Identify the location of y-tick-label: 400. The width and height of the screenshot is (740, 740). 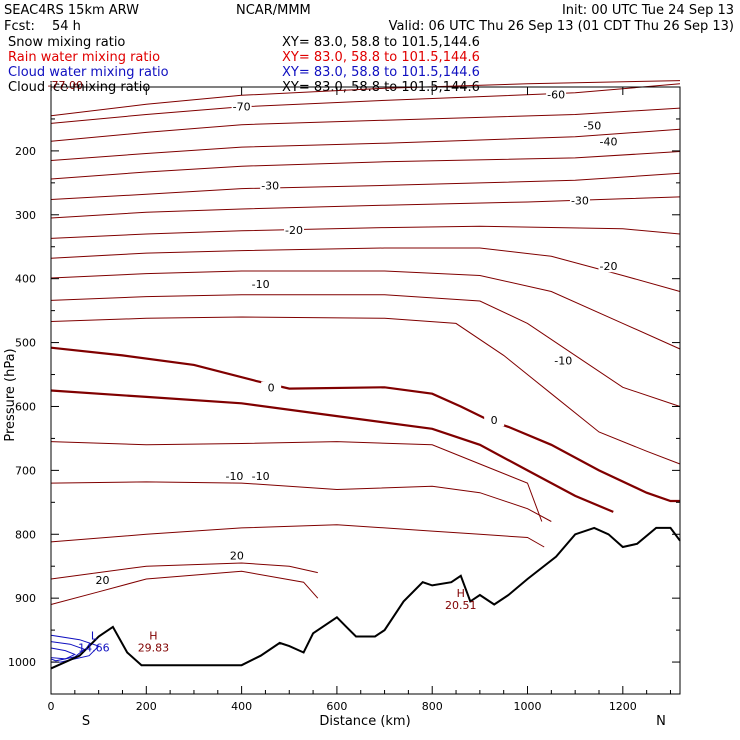
(25, 279).